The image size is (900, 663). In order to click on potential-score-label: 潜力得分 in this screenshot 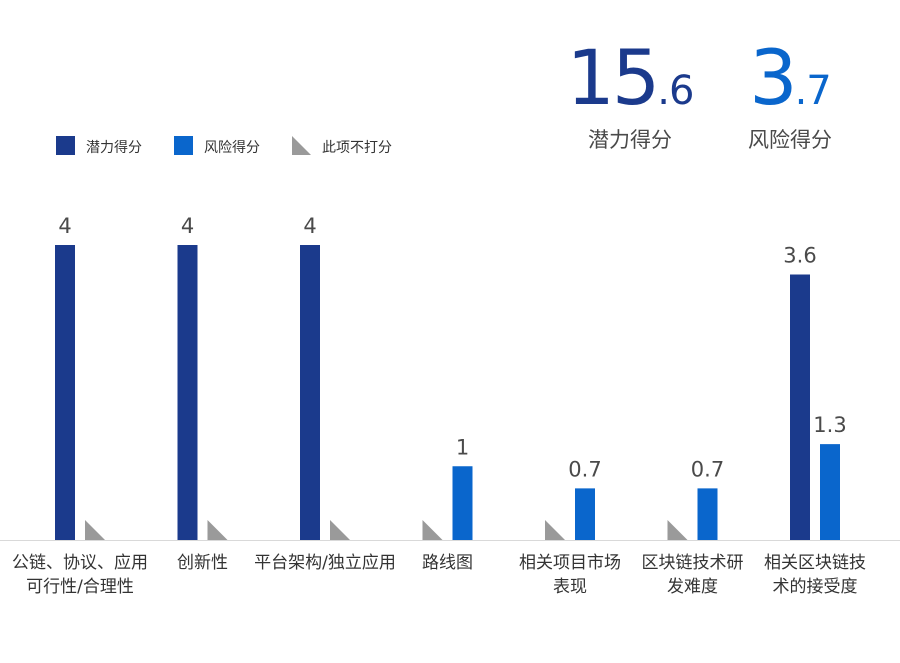, I will do `click(630, 140)`.